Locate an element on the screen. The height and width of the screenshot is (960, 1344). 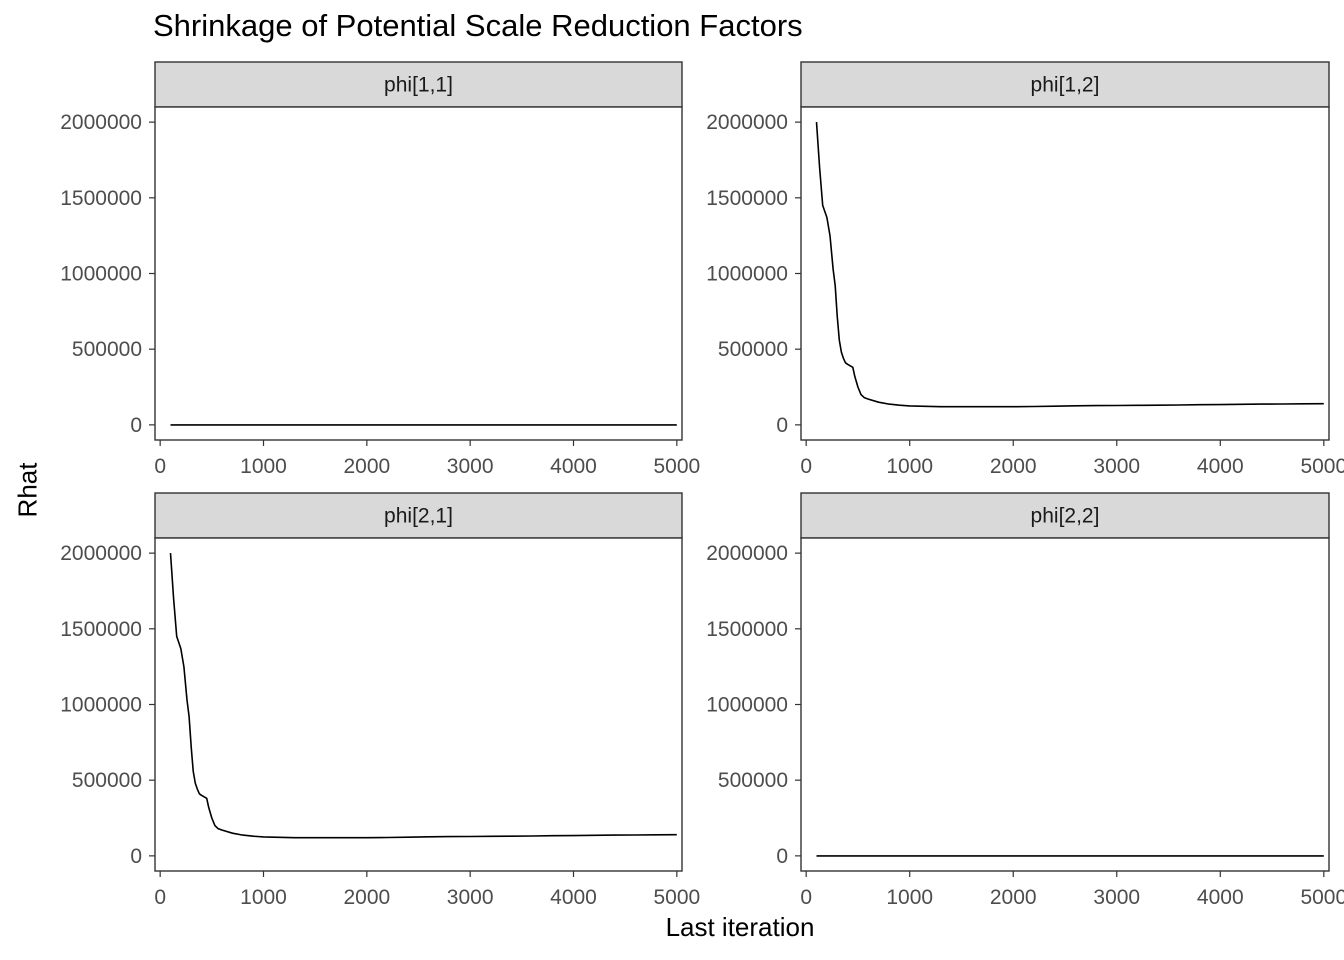
facet-strip-label: phi[1,2] is located at coordinates (1065, 85).